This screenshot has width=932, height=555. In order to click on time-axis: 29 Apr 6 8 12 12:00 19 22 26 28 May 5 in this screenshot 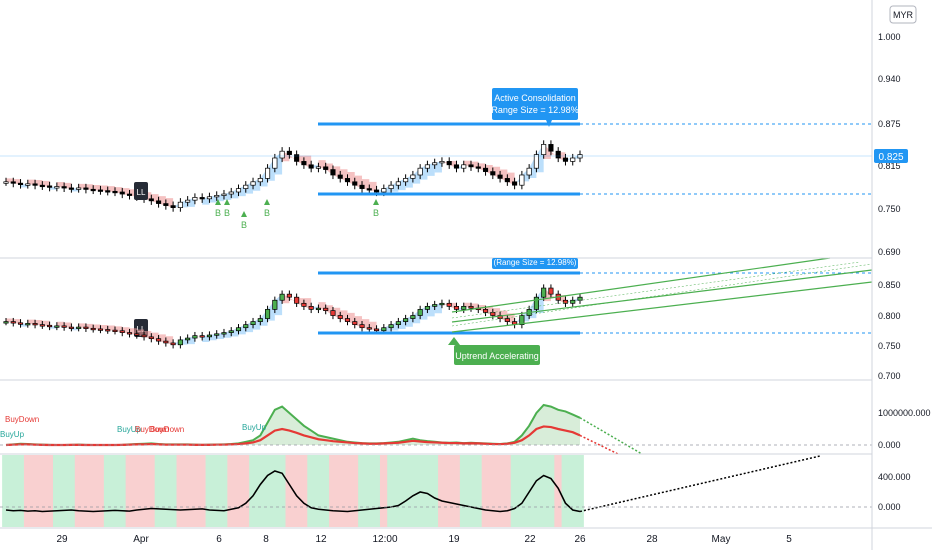, I will do `click(424, 539)`.